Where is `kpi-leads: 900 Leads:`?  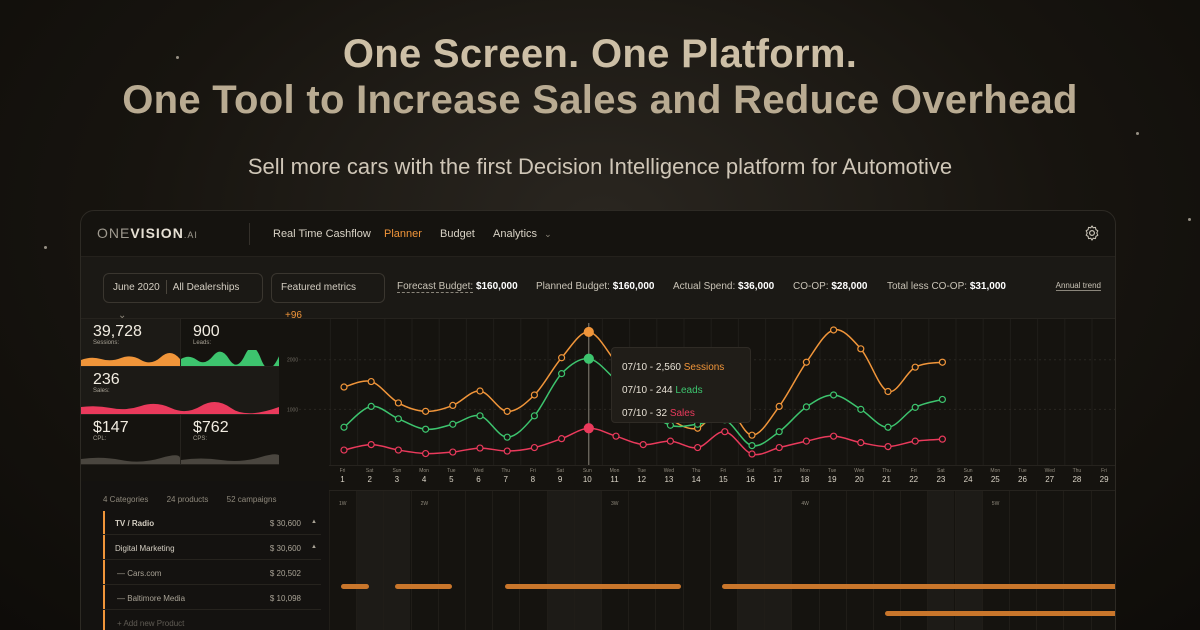
kpi-leads: 900 Leads: is located at coordinates (229, 343).